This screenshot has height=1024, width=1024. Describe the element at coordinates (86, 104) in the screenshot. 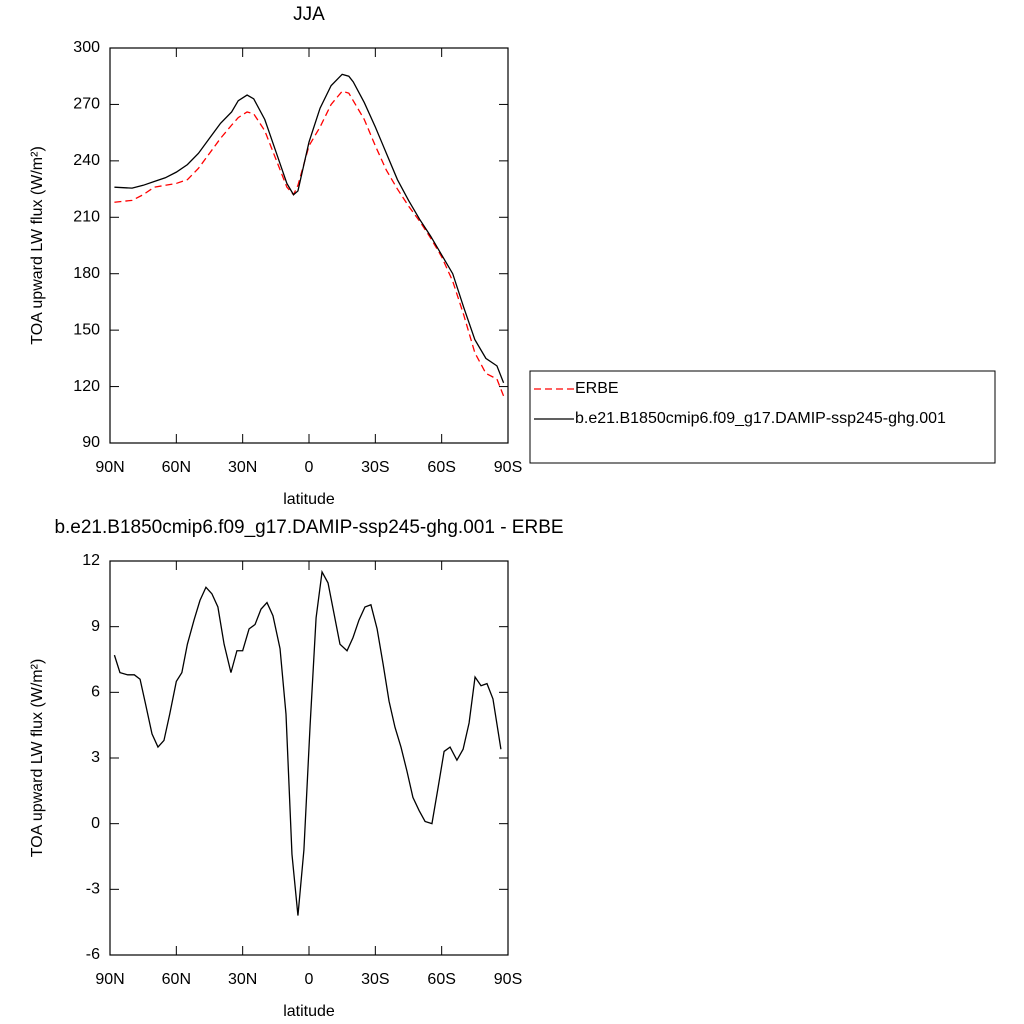

I see `y-tick-label: 270` at that location.